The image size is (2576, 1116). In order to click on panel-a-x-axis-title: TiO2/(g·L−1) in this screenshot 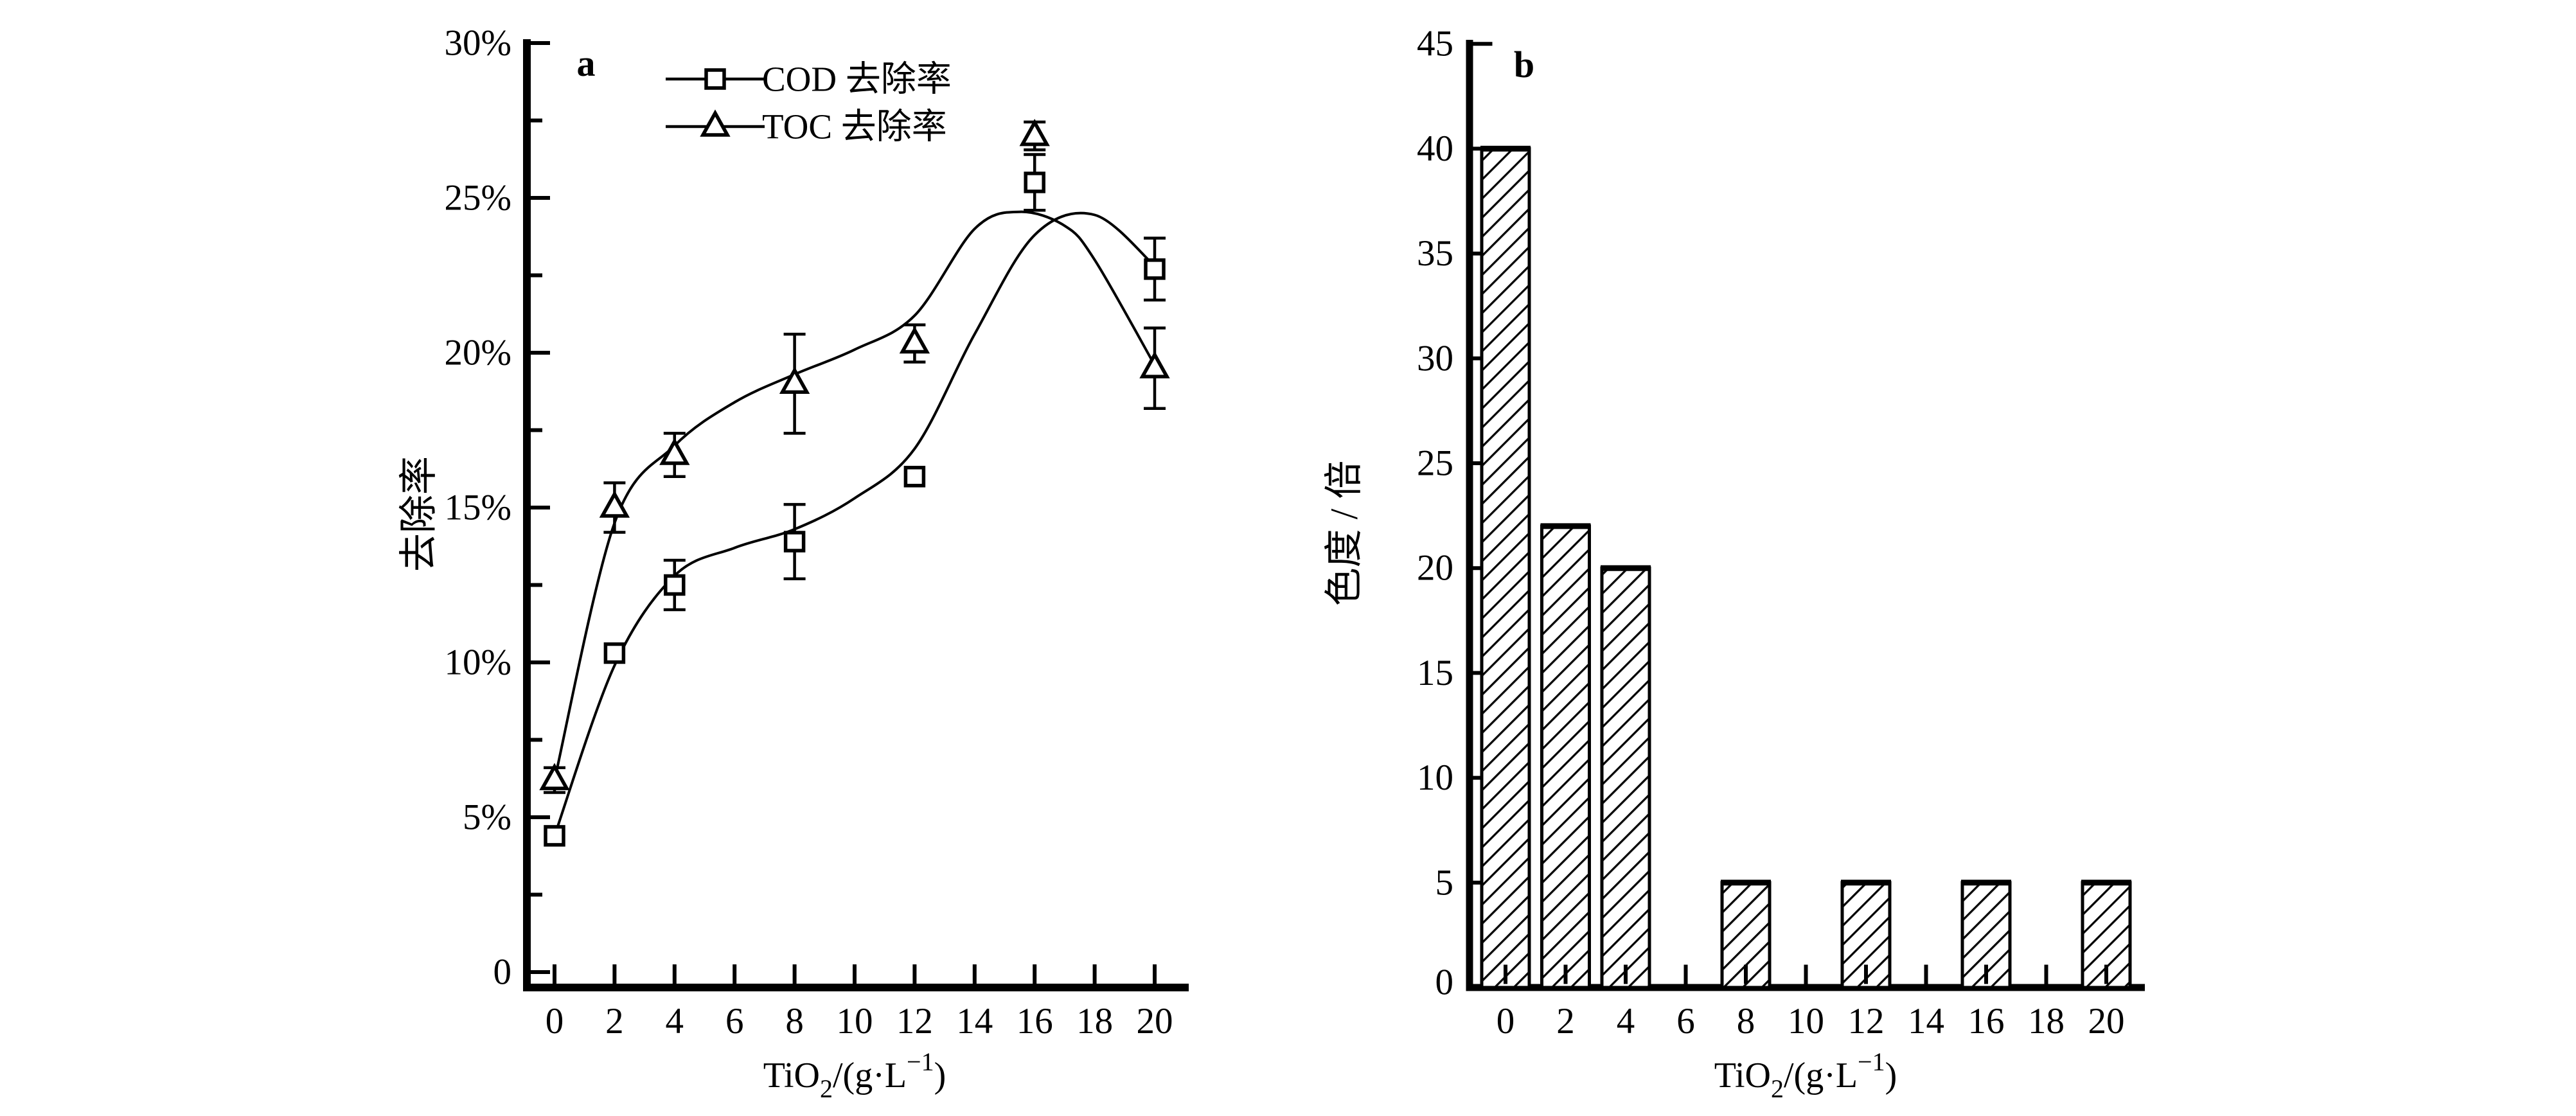, I will do `click(855, 1075)`.